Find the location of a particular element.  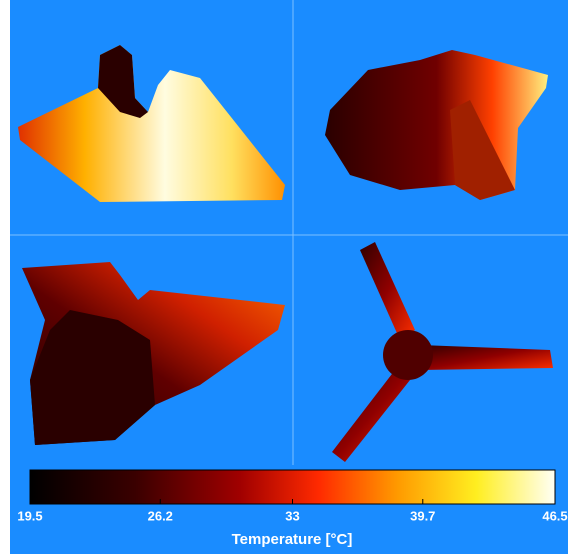

view-3-part is located at coordinates (92, 377).